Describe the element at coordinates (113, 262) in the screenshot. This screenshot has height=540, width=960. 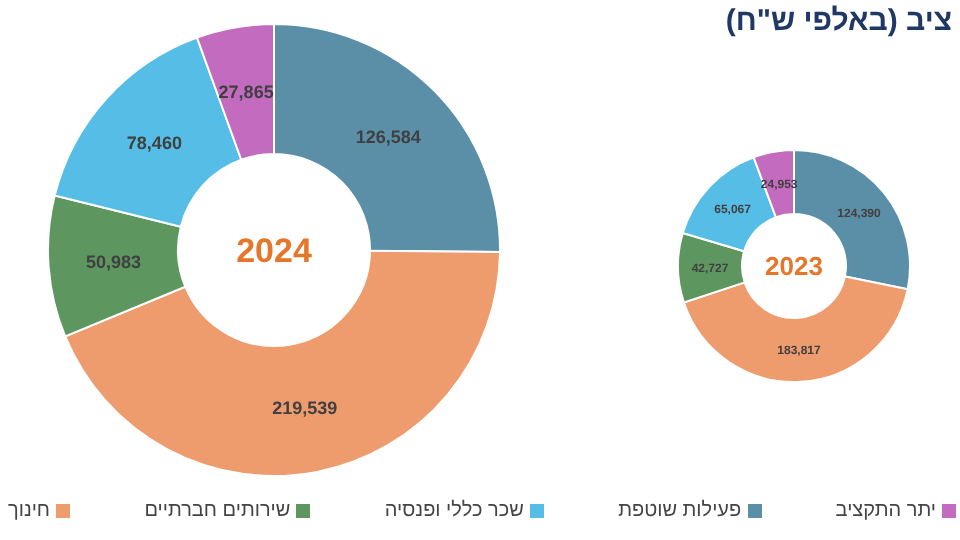
I see `data-label: 50,983` at that location.